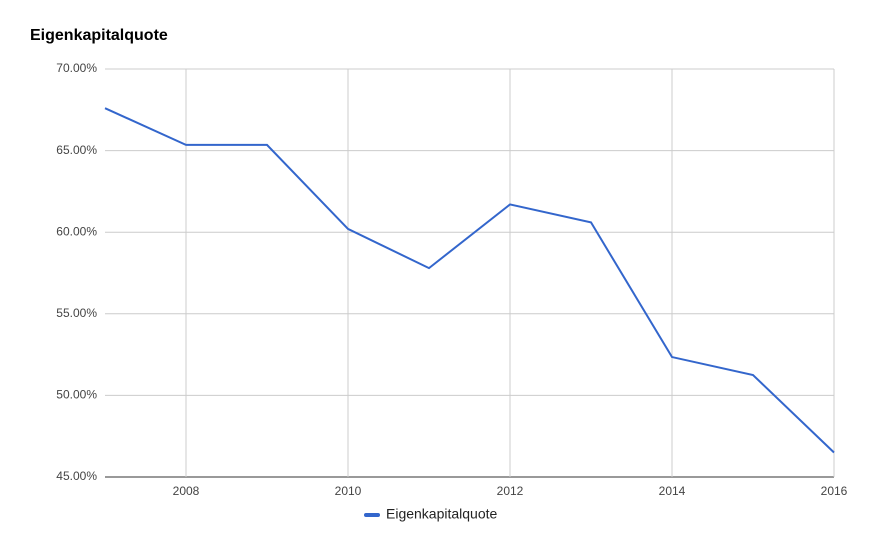 The width and height of the screenshot is (873, 533). I want to click on chart-title: Eigenkapitalquote, so click(99, 35).